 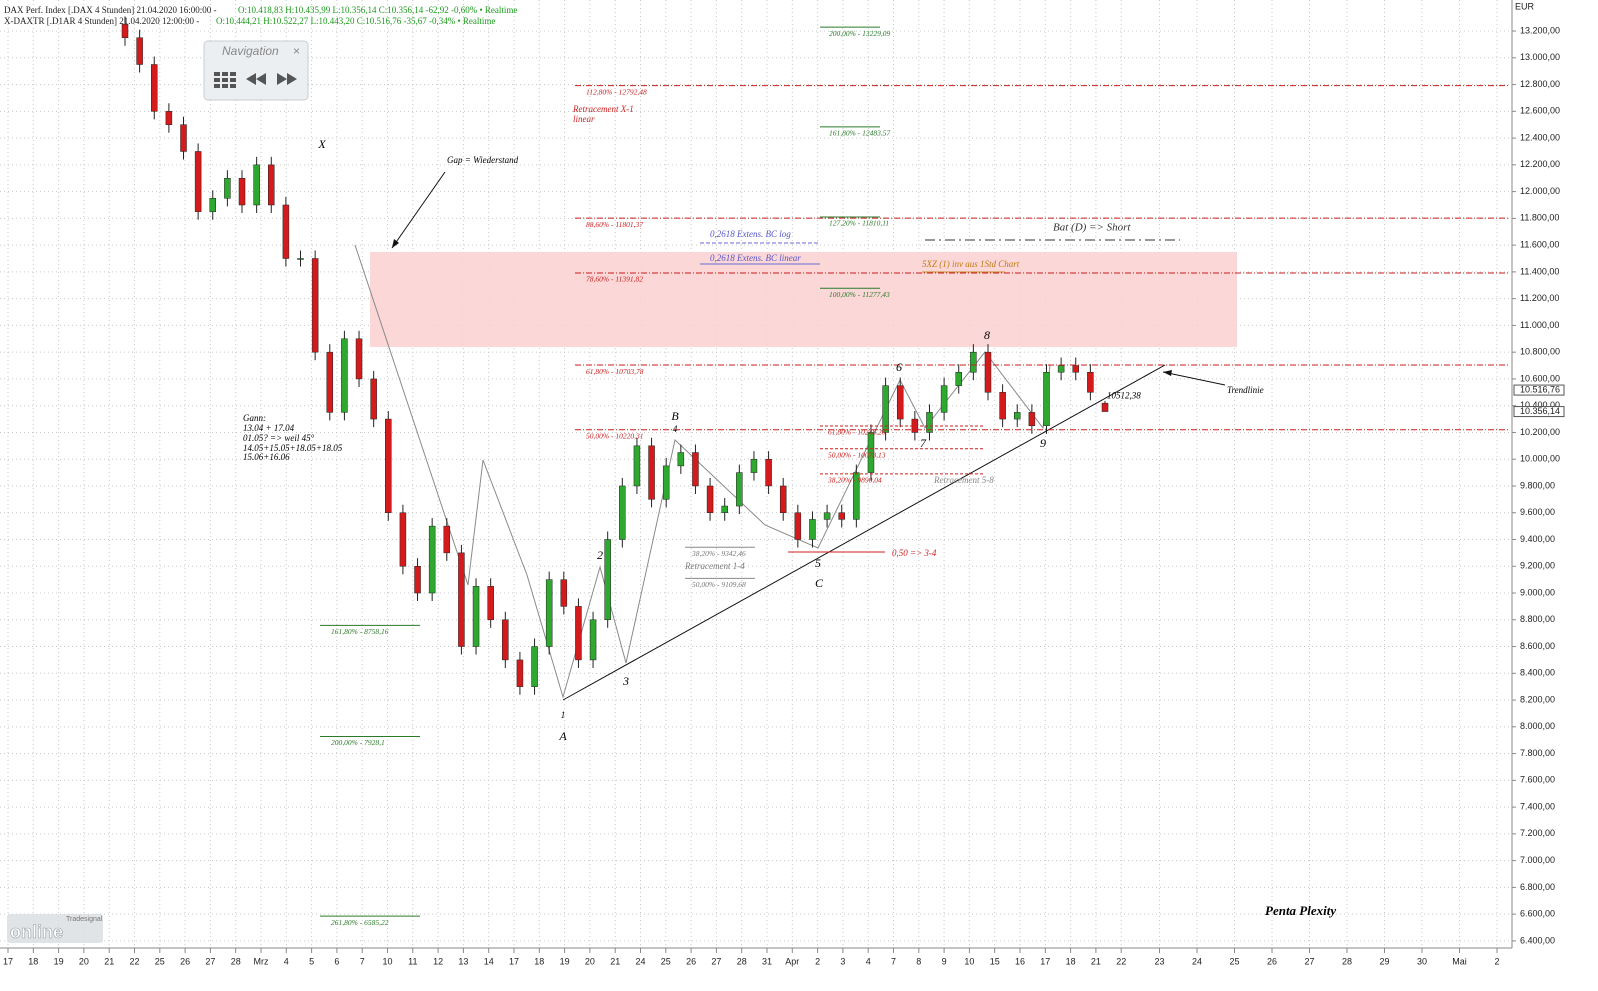 I want to click on grid-button, so click(x=225, y=80).